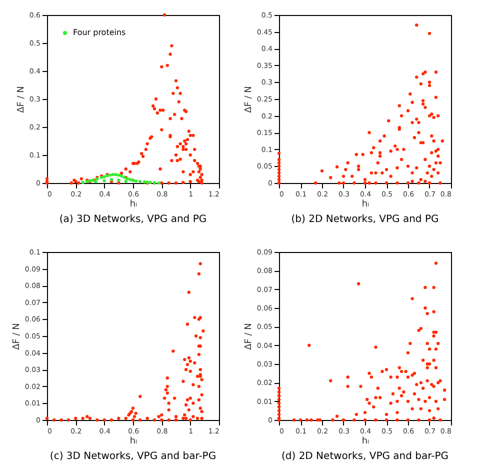 The width and height of the screenshot is (483, 472). What do you see at coordinates (365, 219) in the screenshot?
I see `text: (b) 2D Networks, VPG and PG` at bounding box center [365, 219].